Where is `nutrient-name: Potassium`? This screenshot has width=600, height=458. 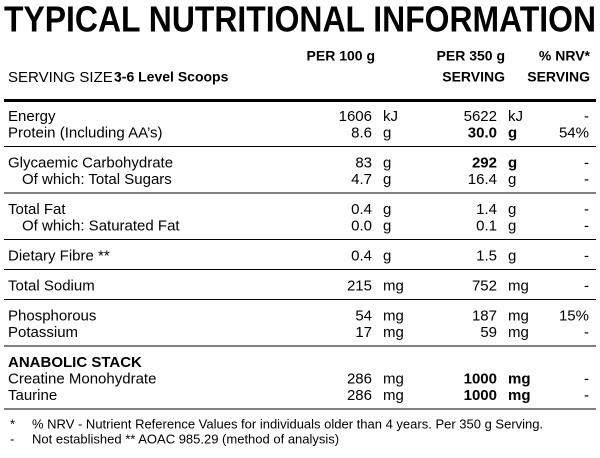 nutrient-name: Potassium is located at coordinates (43, 332).